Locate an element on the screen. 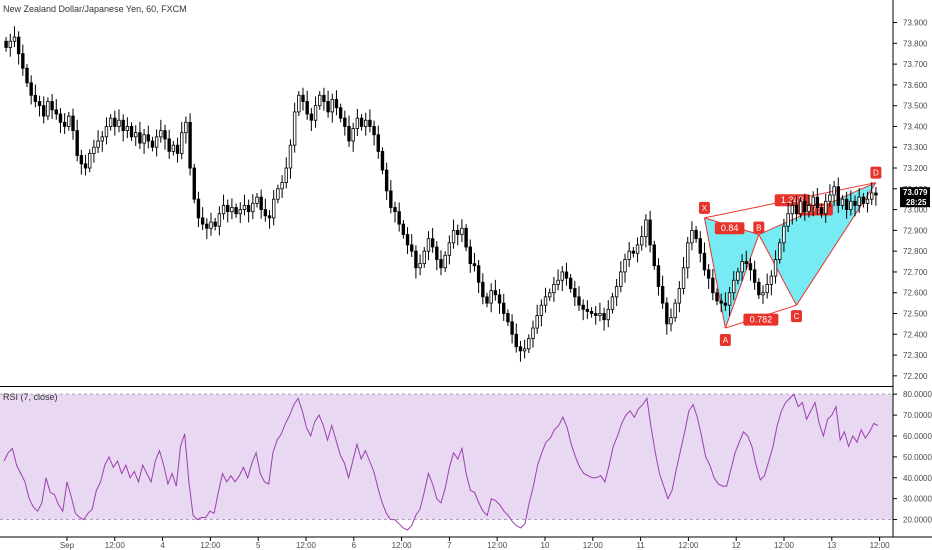 The width and height of the screenshot is (932, 550). point-label-c-box is located at coordinates (796, 316).